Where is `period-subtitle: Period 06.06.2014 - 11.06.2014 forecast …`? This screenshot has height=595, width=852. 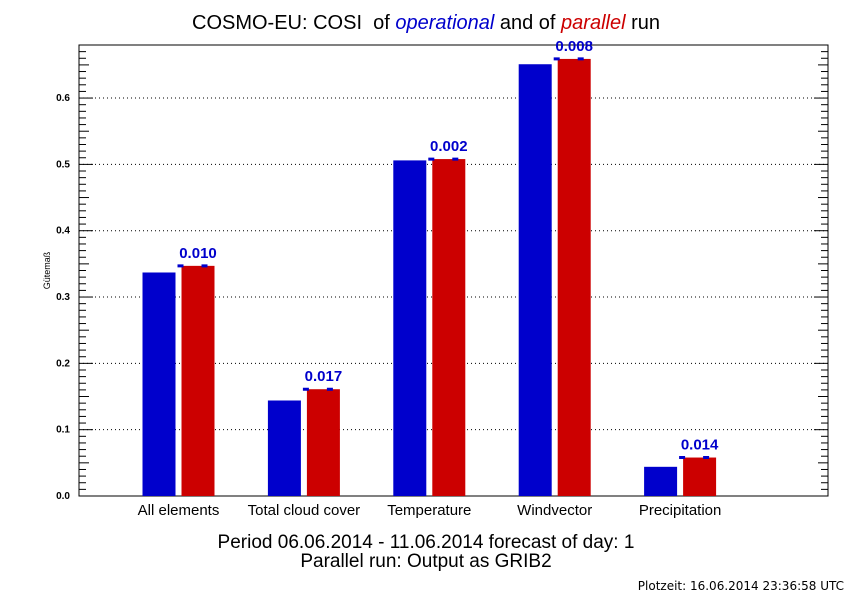
period-subtitle: Period 06.06.2014 - 11.06.2014 forecast … is located at coordinates (426, 542).